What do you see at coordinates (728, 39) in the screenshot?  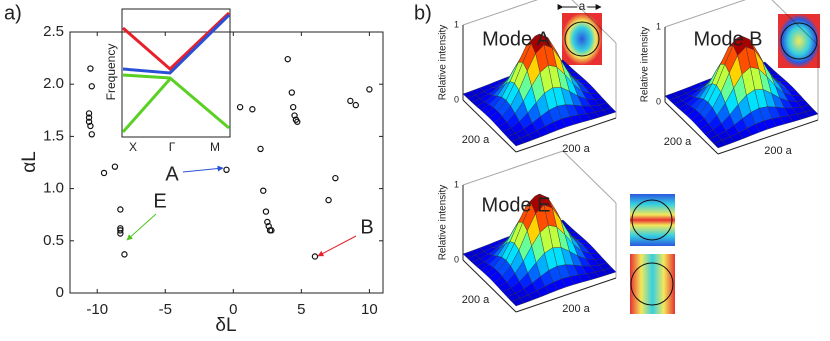 I see `plot-title: Mode B` at bounding box center [728, 39].